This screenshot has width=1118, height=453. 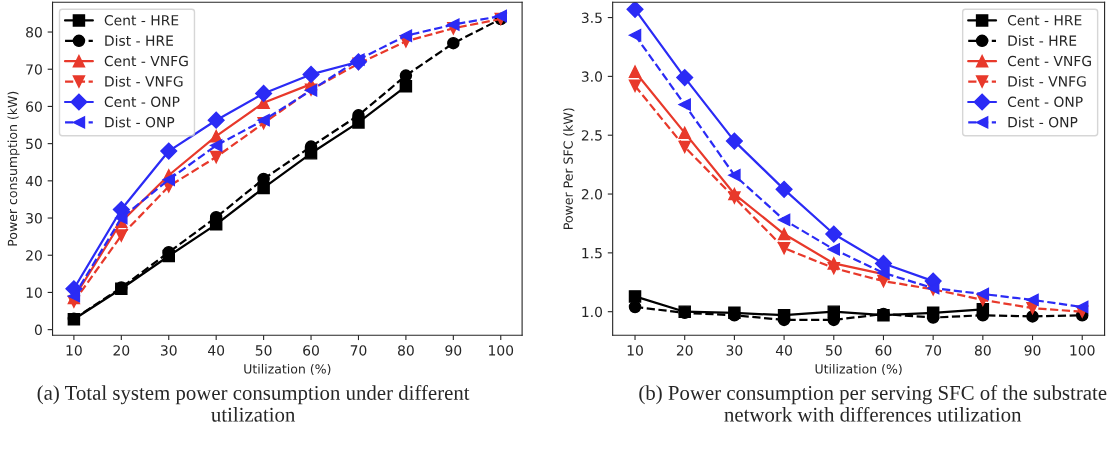 What do you see at coordinates (38, 330) in the screenshot?
I see `y-tick-label: 0` at bounding box center [38, 330].